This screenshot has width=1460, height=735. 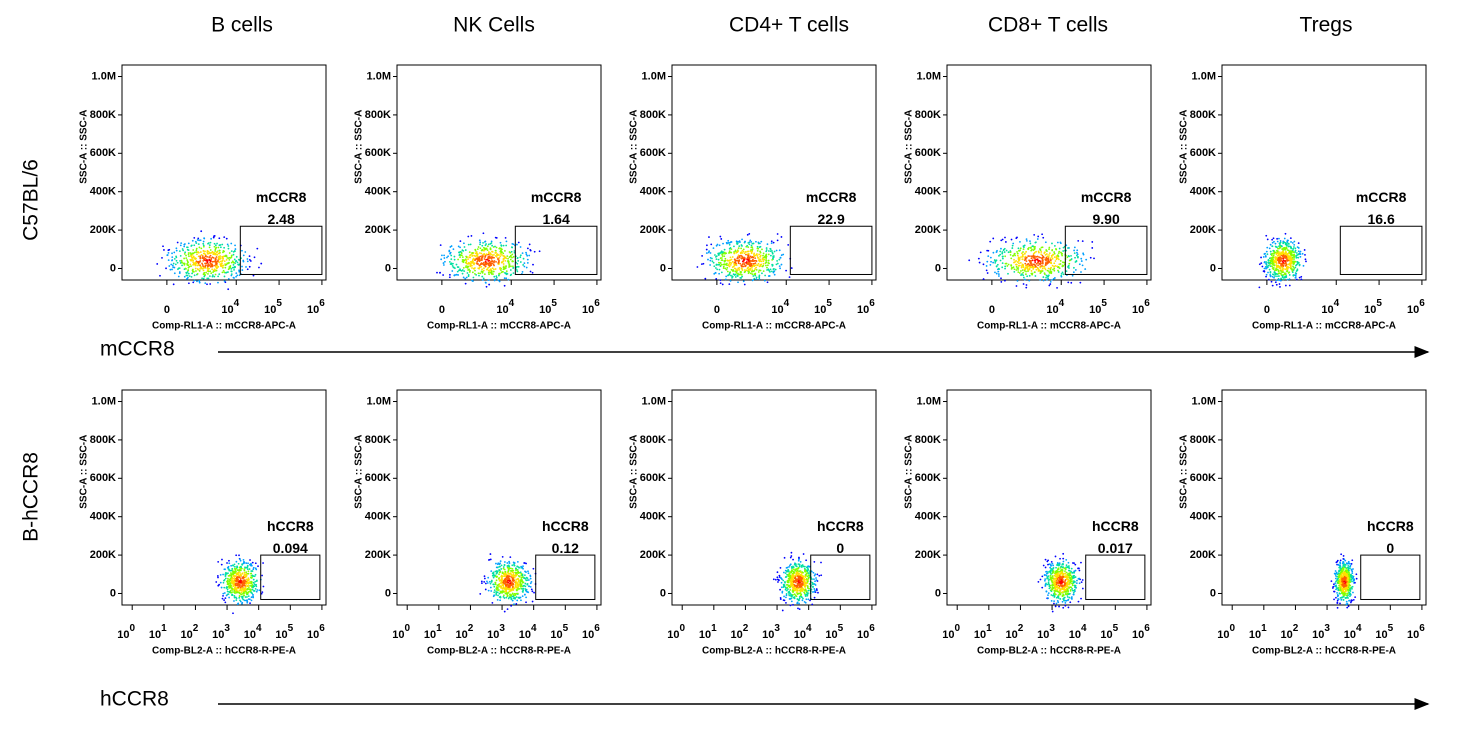 What do you see at coordinates (103, 517) in the screenshot?
I see `y-tick-label: 400K` at bounding box center [103, 517].